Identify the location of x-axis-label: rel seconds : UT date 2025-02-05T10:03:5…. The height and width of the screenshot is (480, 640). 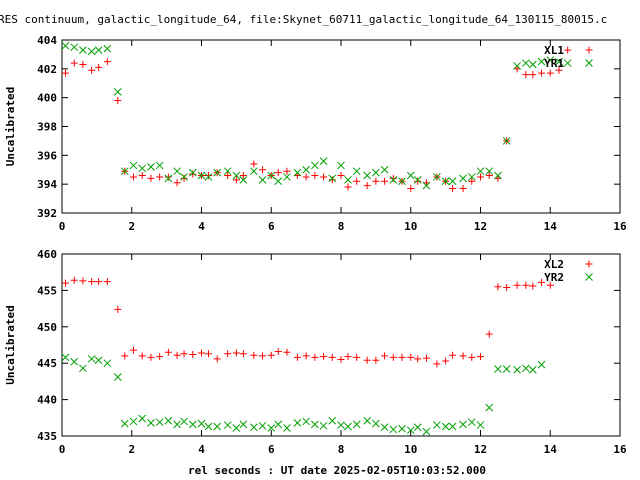
(337, 470).